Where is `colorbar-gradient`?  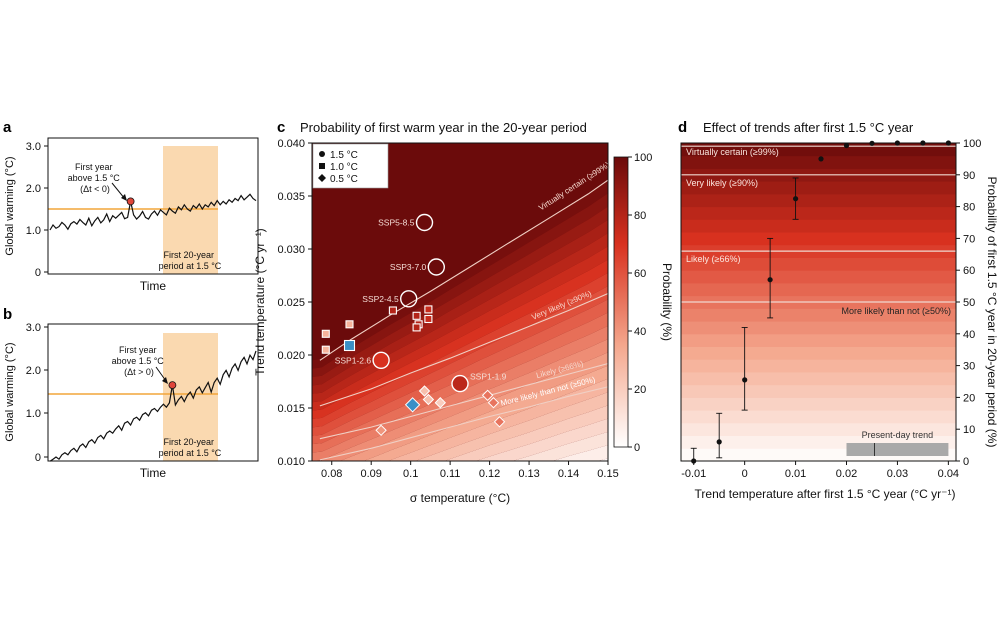 colorbar-gradient is located at coordinates (621, 302).